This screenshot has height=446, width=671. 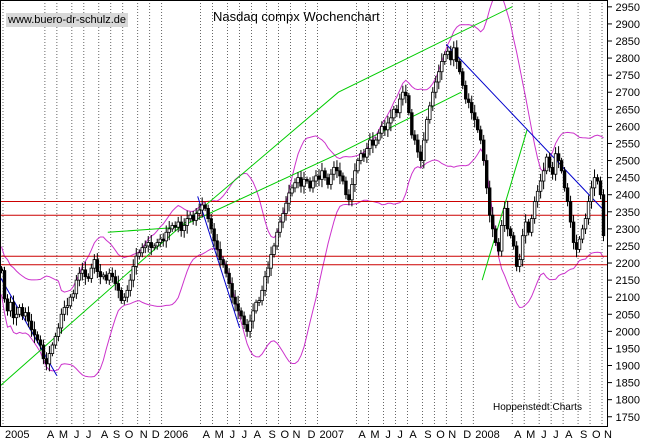 What do you see at coordinates (628, 179) in the screenshot?
I see `y-tick-label: 2450` at bounding box center [628, 179].